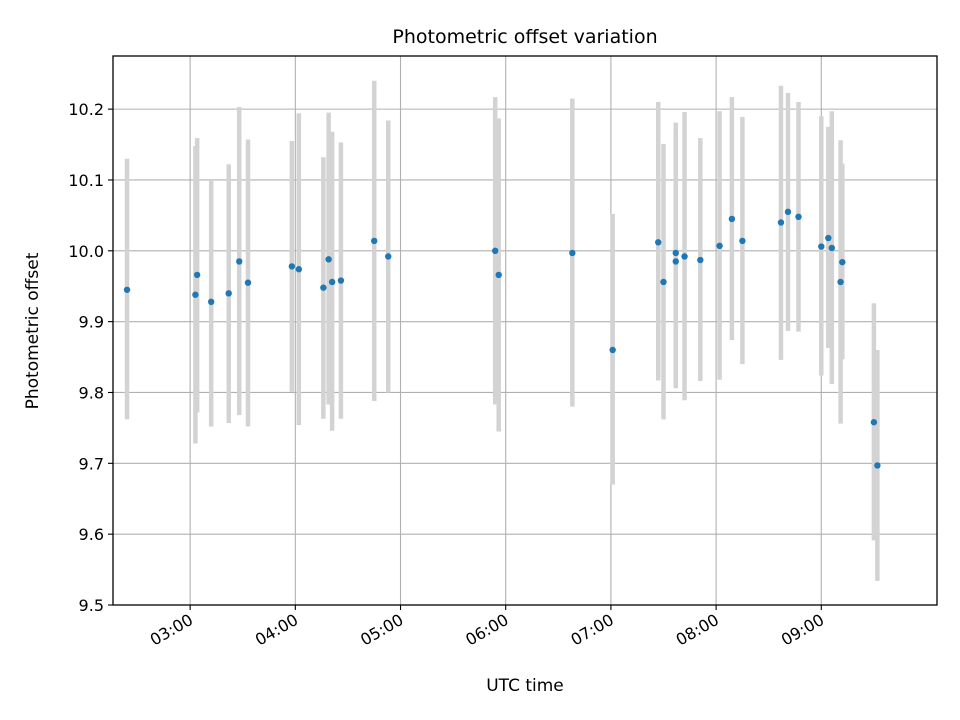  Describe the element at coordinates (91, 392) in the screenshot. I see `y-tick-label: 9.8` at that location.